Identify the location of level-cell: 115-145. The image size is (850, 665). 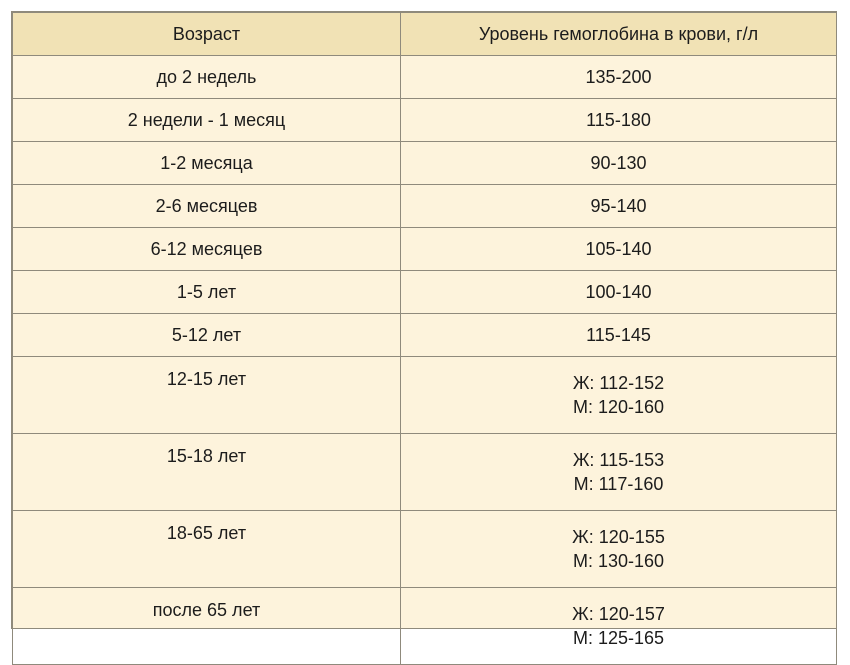
(618, 335).